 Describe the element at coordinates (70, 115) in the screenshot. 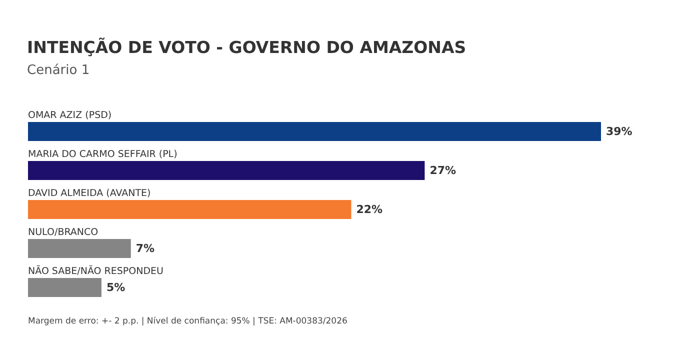

I see `y-tick-label: OMAR AZIZ (PSD)` at that location.